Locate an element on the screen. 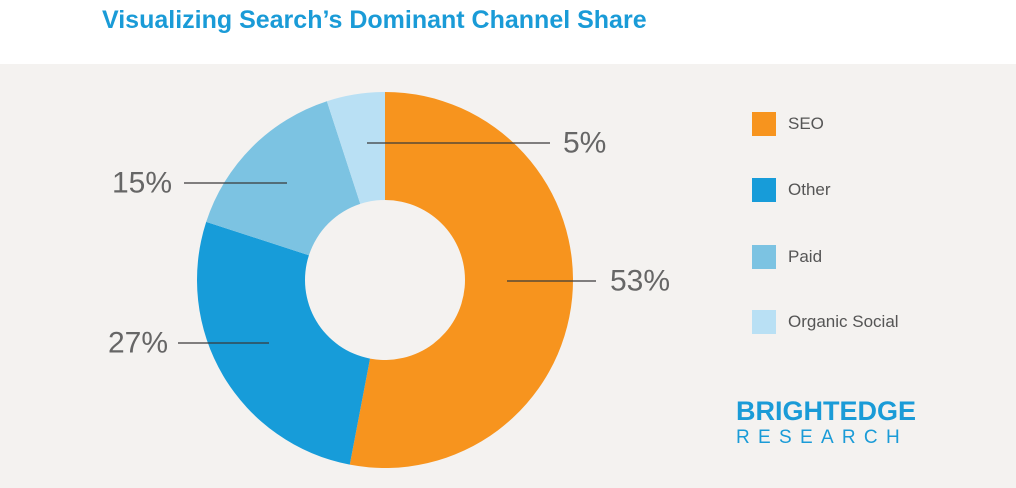 The width and height of the screenshot is (1016, 488). legend-item-other: Other is located at coordinates (791, 190).